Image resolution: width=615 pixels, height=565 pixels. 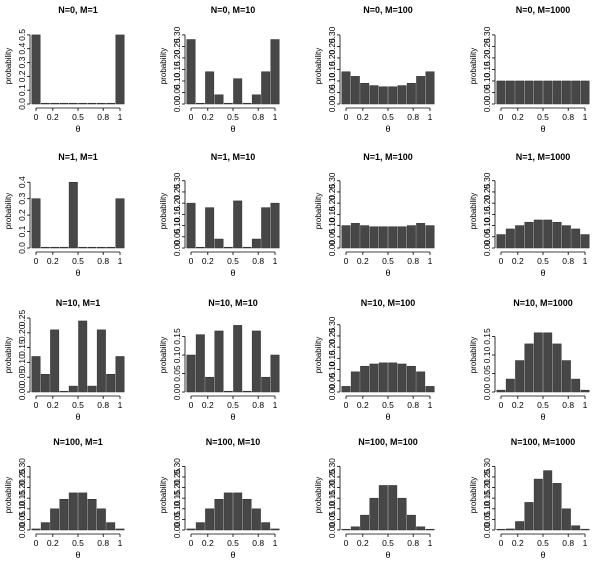 I want to click on y-tick-label: 0.2, so click(x=22, y=215).